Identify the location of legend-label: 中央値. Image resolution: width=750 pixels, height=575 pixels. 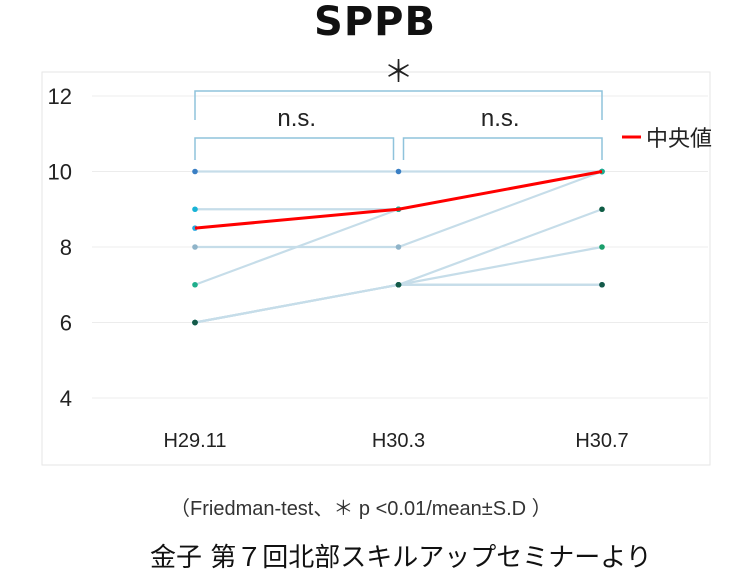
(679, 138).